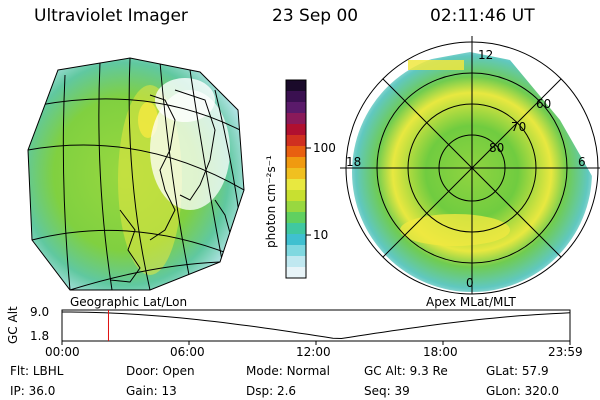 Image resolution: width=600 pixels, height=400 pixels. Describe the element at coordinates (40, 336) in the screenshot. I see `timeline-ytick-low: 1.8` at that location.